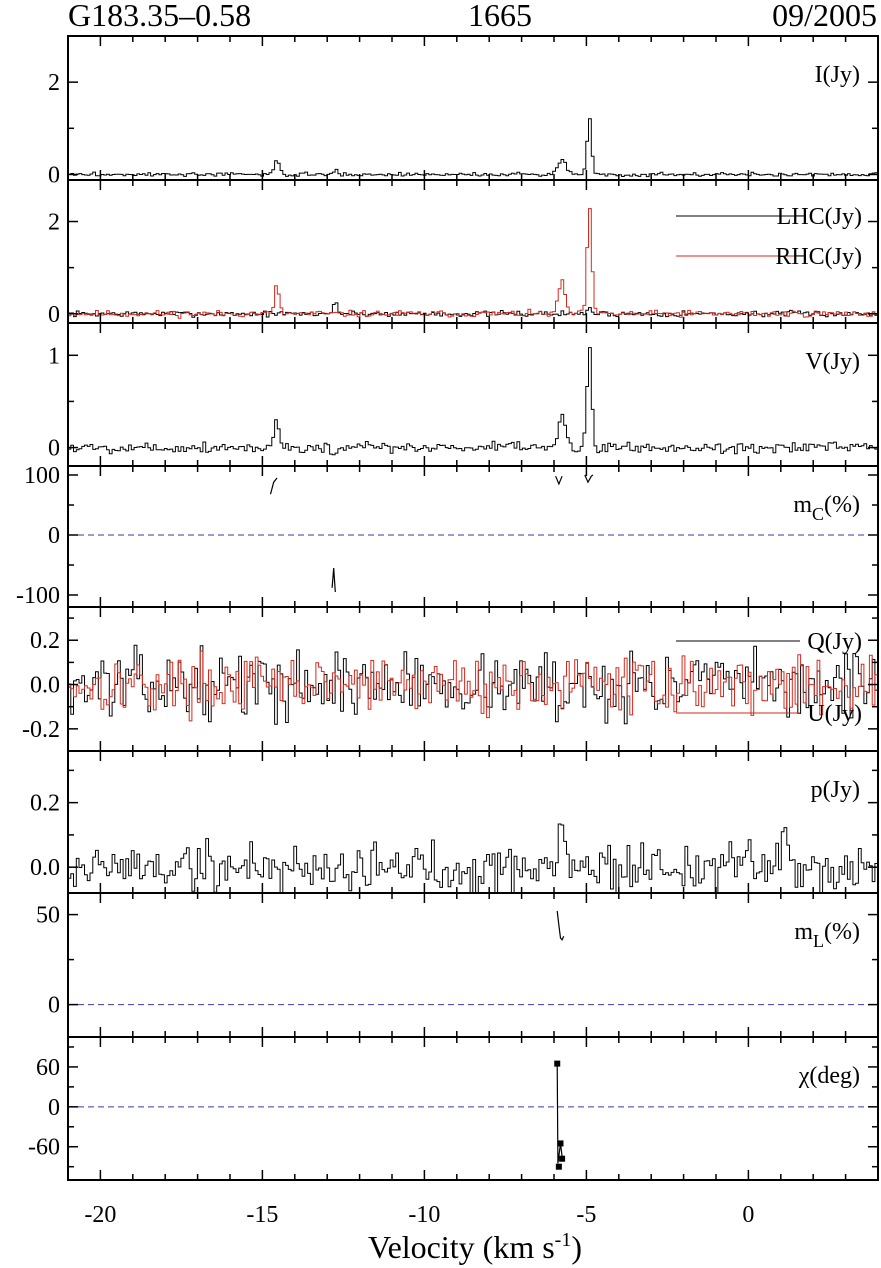 The height and width of the screenshot is (1268, 881). Describe the element at coordinates (835, 790) in the screenshot. I see `panel-label-p: p(Jy)` at that location.